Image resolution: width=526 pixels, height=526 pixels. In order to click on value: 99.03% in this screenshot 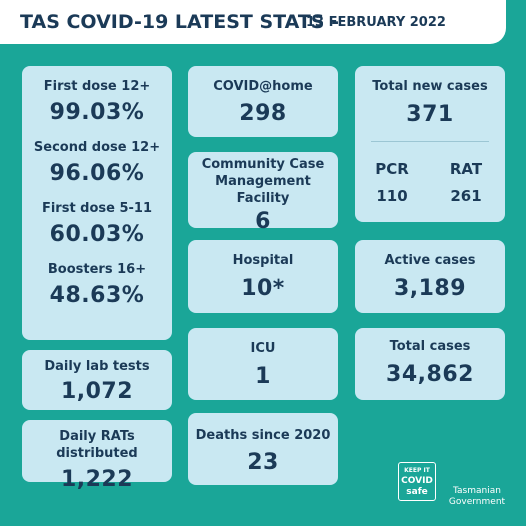, I will do `click(97, 112)`.